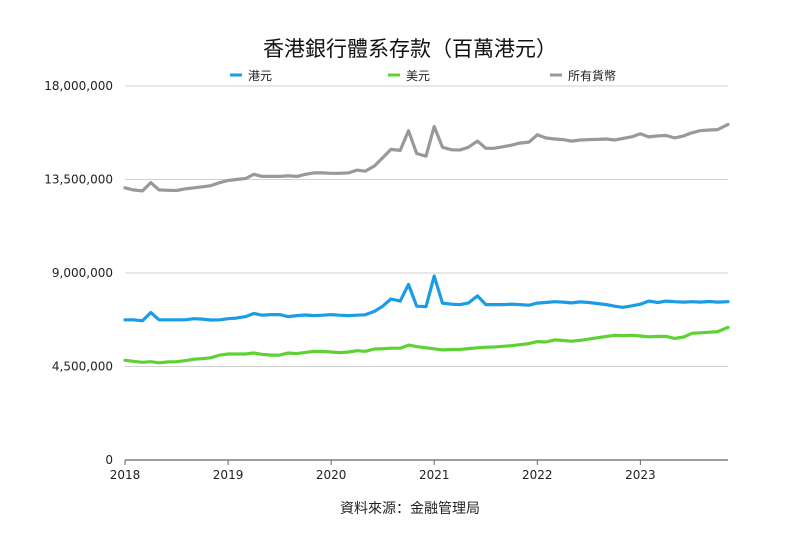  What do you see at coordinates (537, 475) in the screenshot?
I see `x-tick-label: 2022` at bounding box center [537, 475].